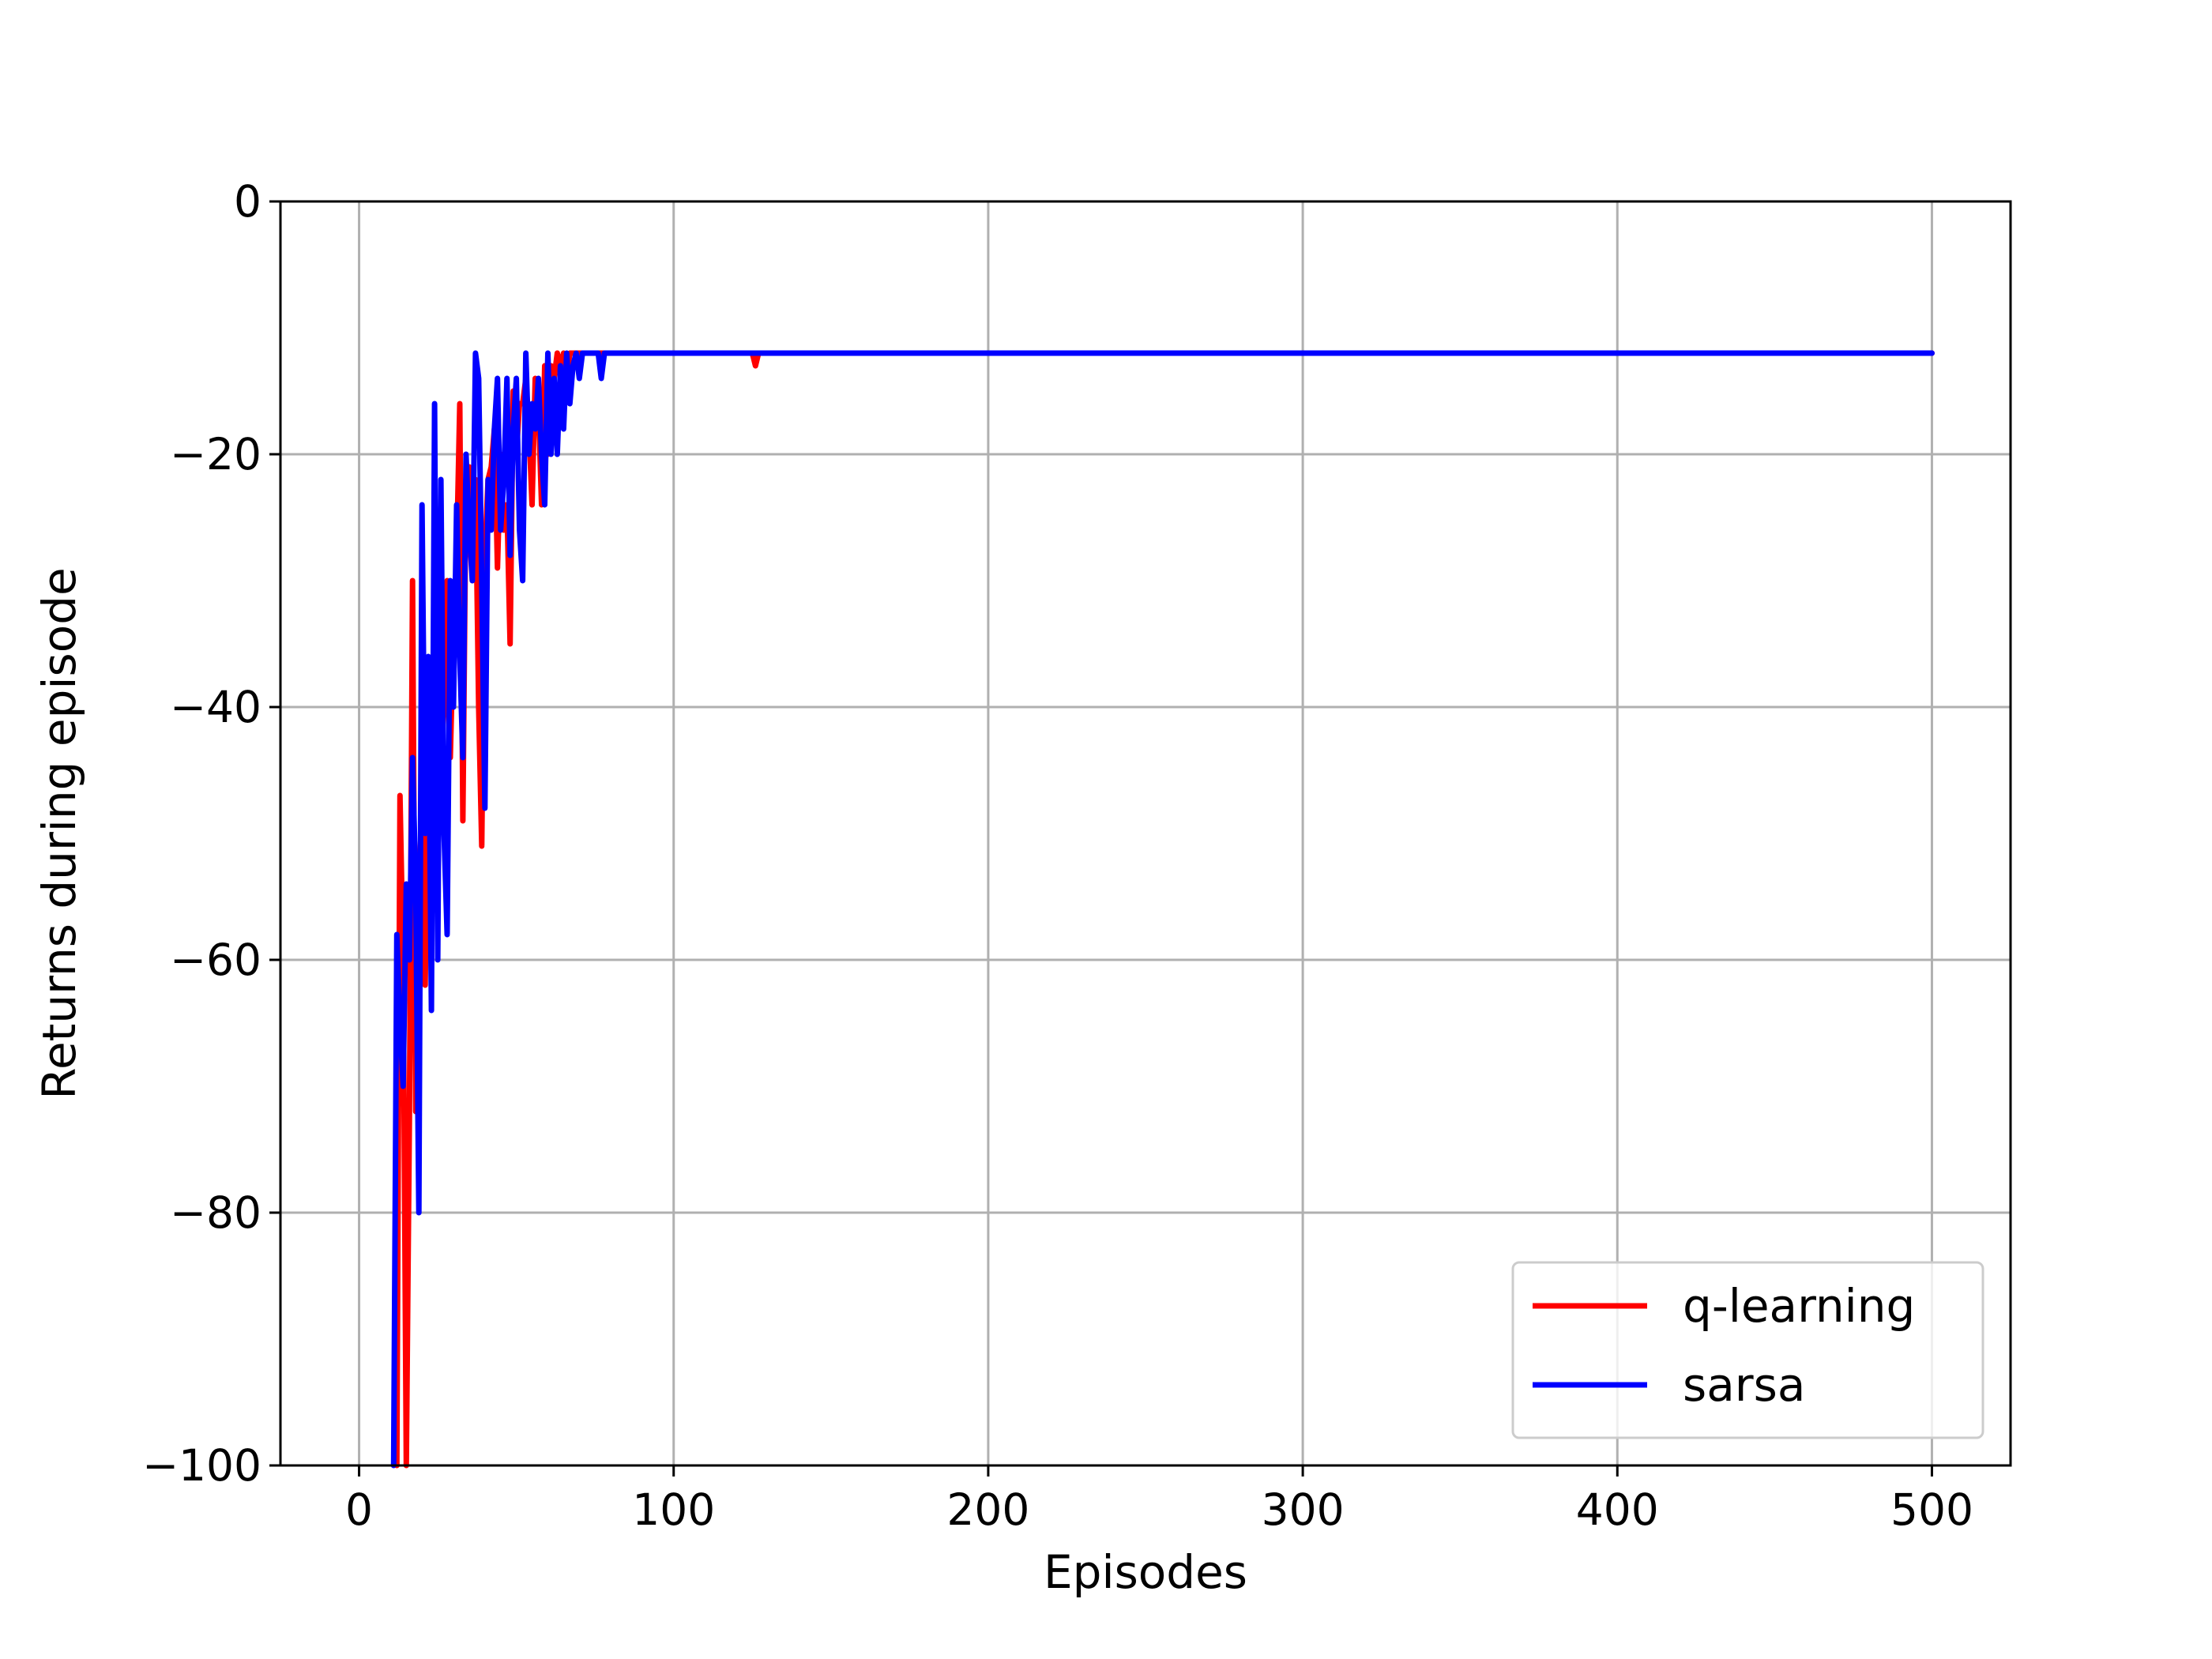 The width and height of the screenshot is (2212, 1659). I want to click on x-tick-label: 100, so click(674, 1510).